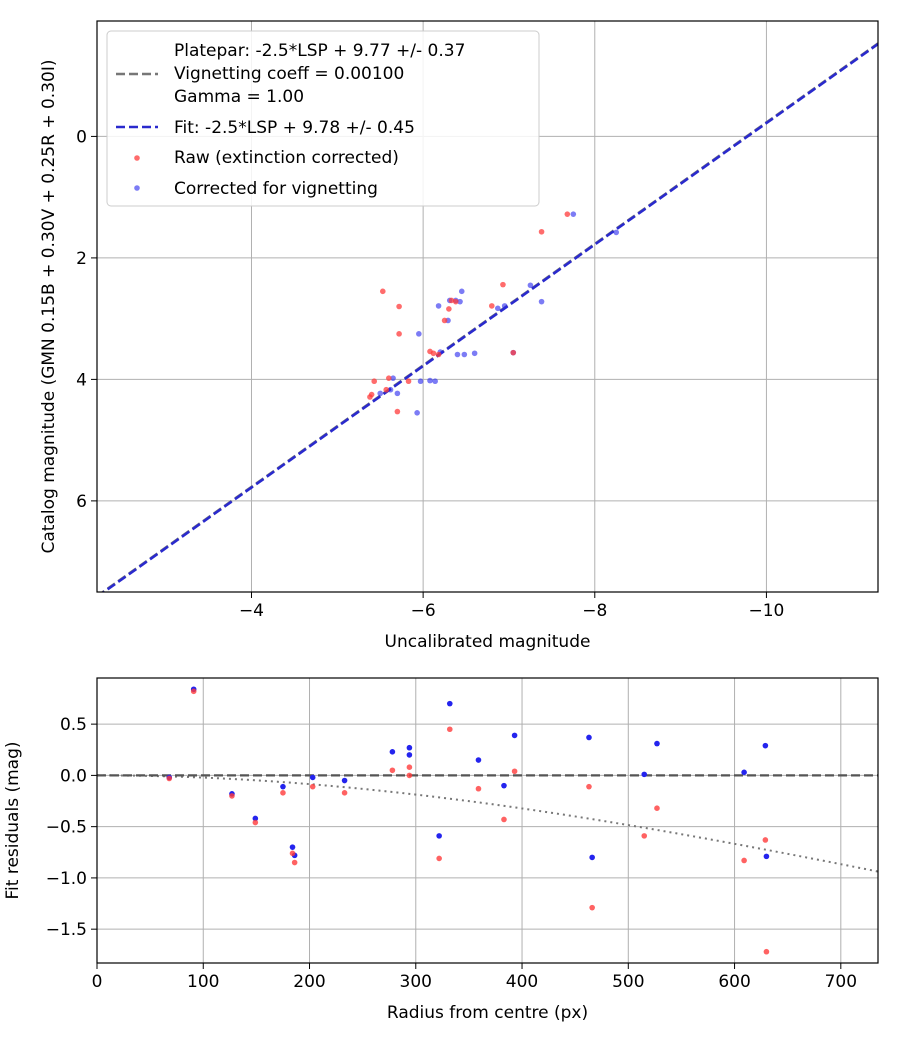 The height and width of the screenshot is (1050, 900). I want to click on legend-raw-swatch, so click(137, 158).